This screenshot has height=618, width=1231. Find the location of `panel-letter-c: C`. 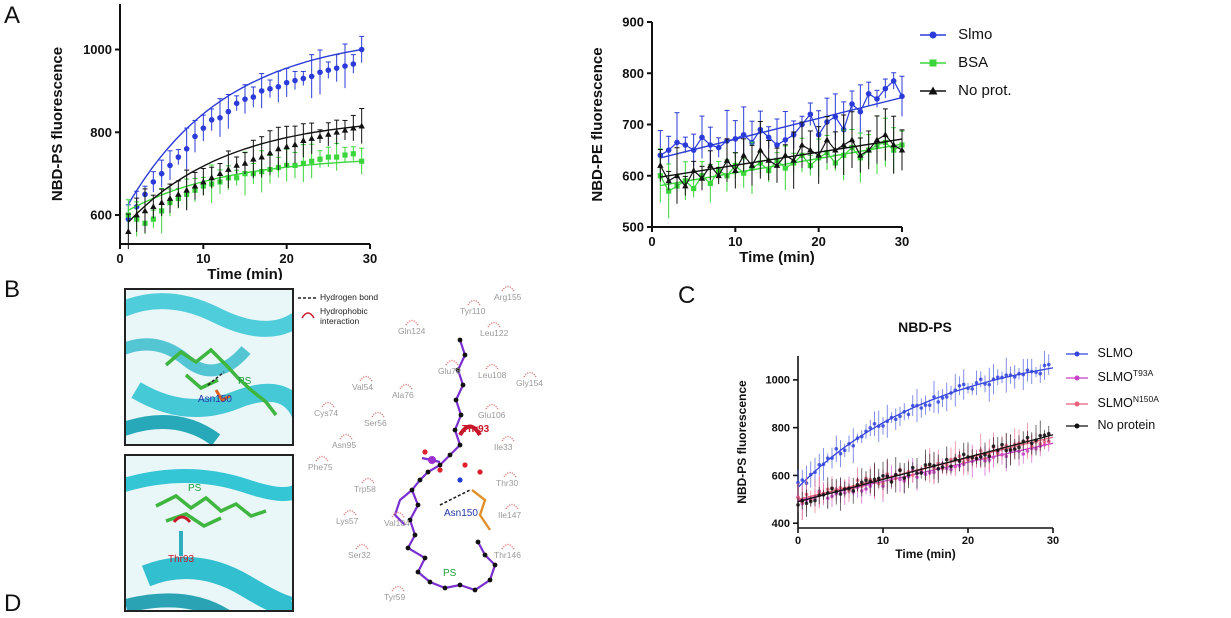

panel-letter-c: C is located at coordinates (687, 295).